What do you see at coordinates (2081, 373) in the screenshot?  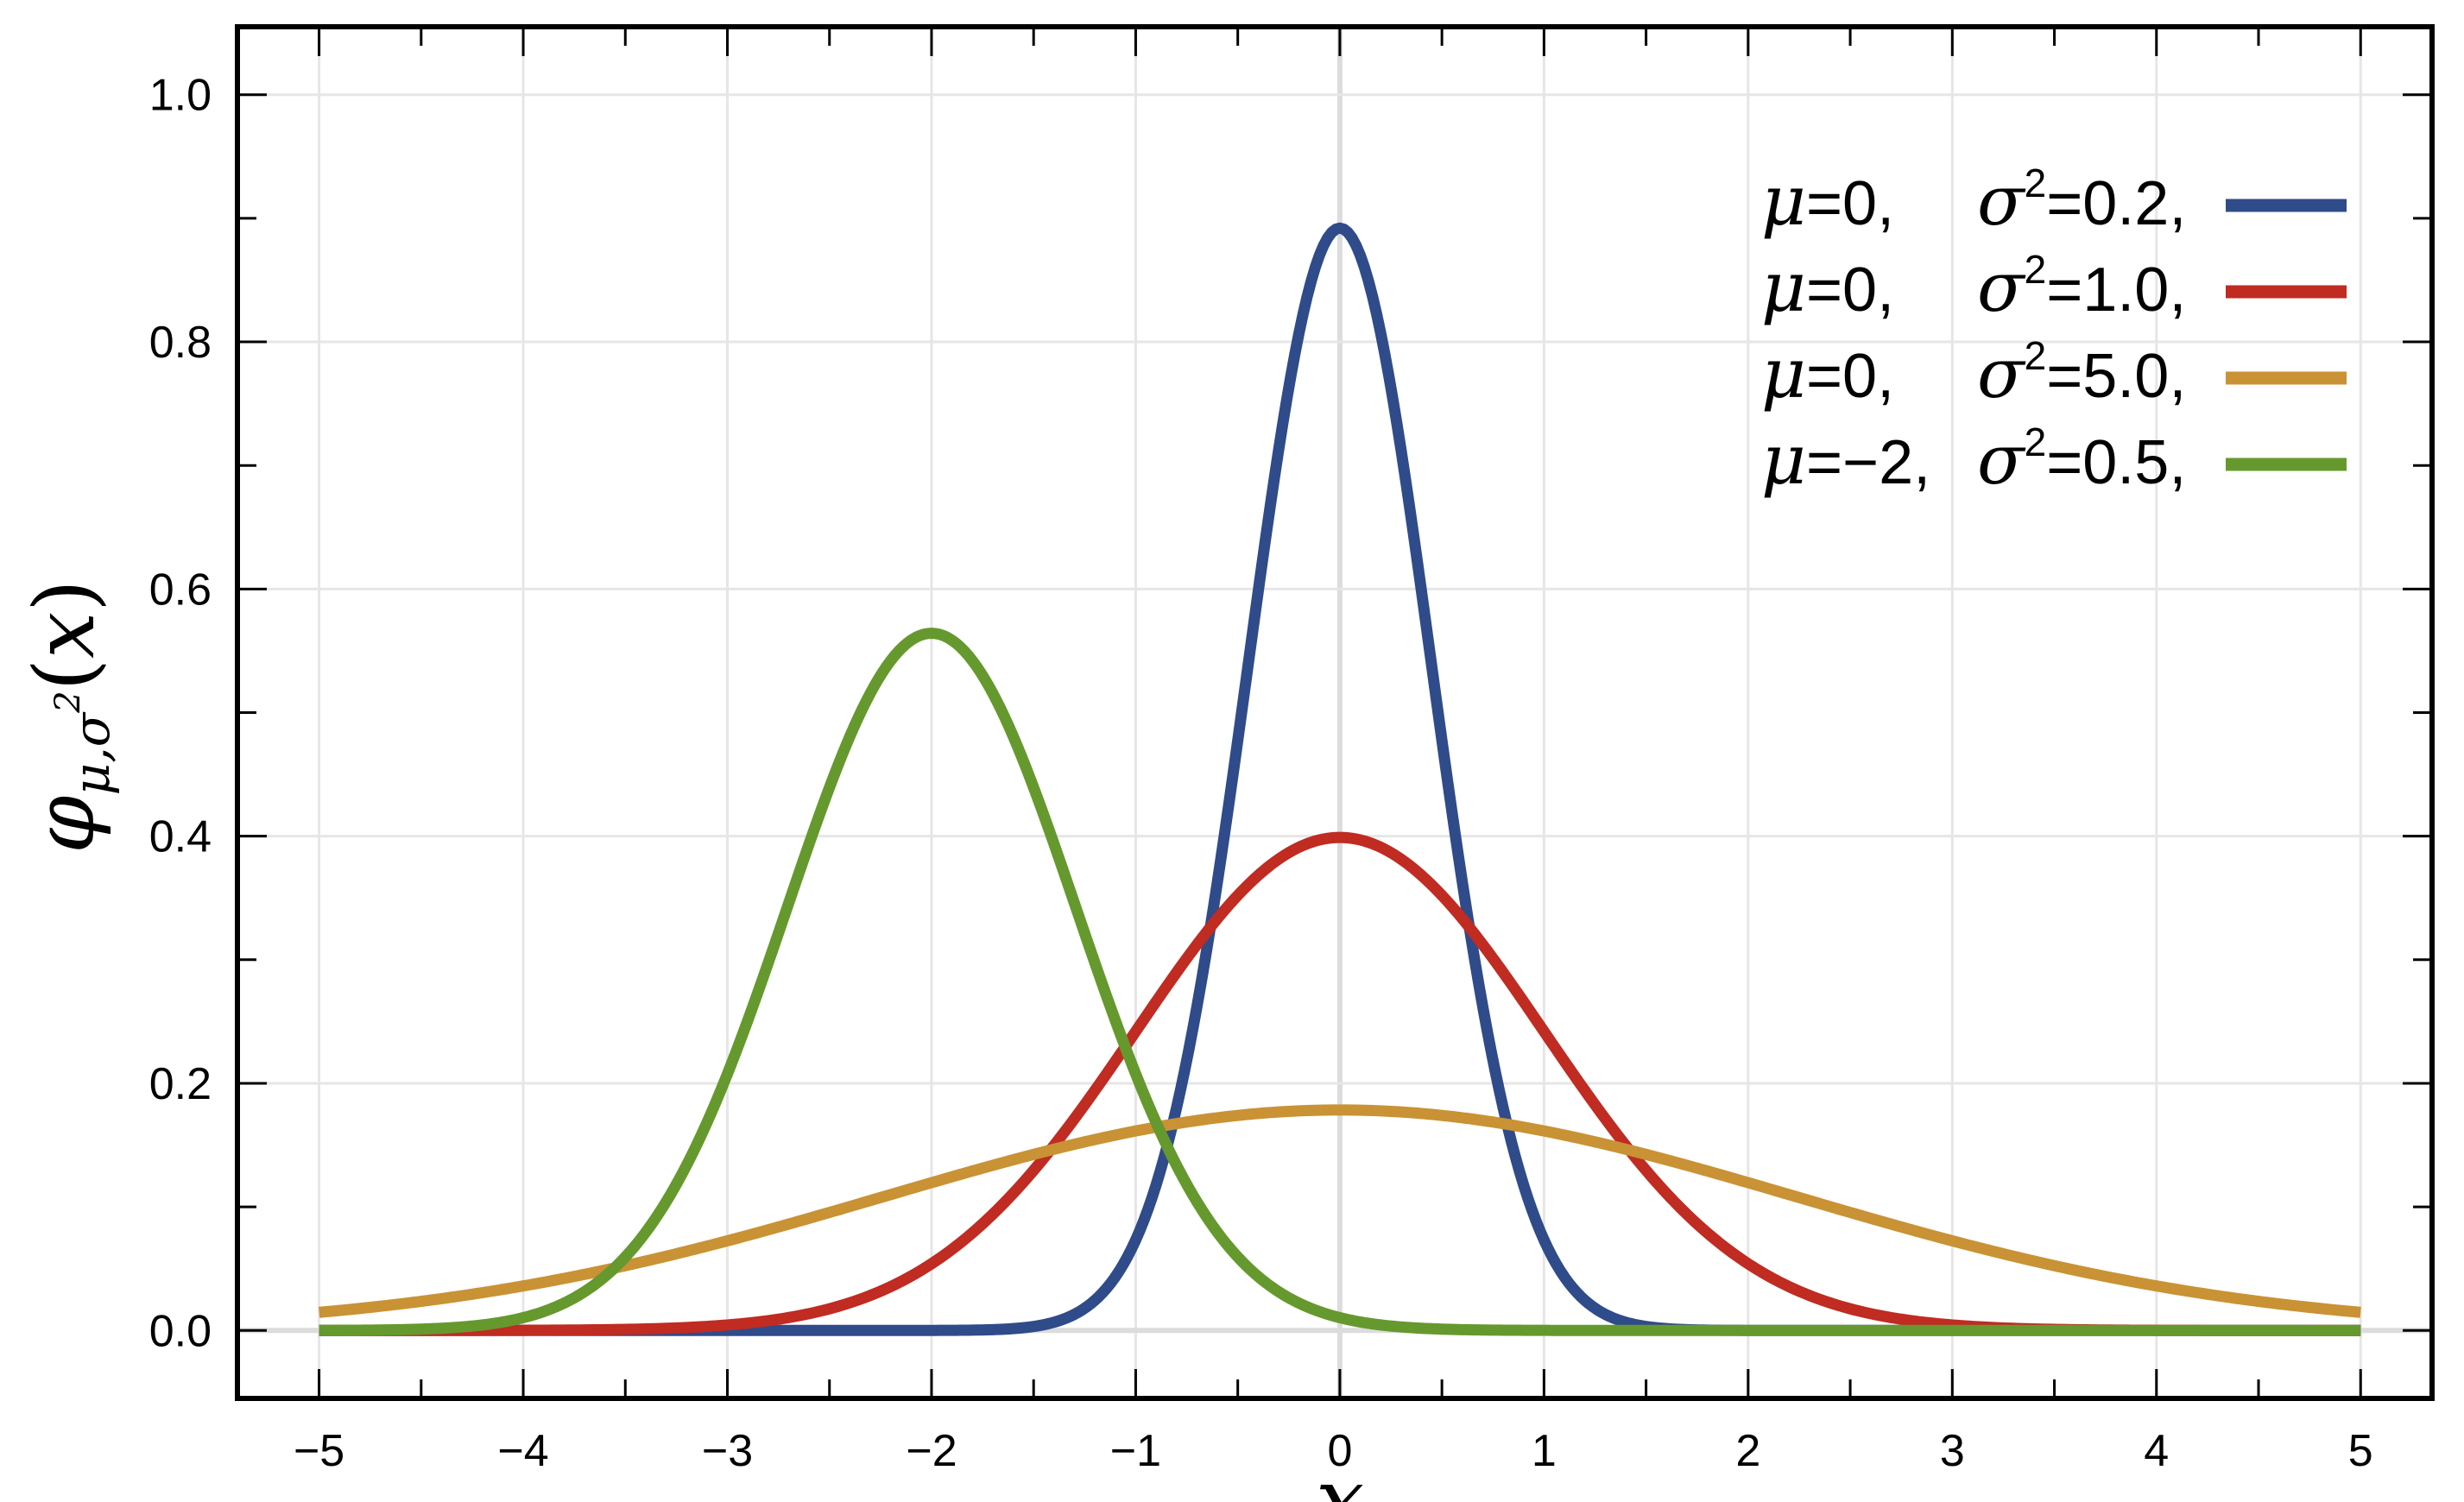 I see `legend-sigma-label: σ2=5.0,` at bounding box center [2081, 373].